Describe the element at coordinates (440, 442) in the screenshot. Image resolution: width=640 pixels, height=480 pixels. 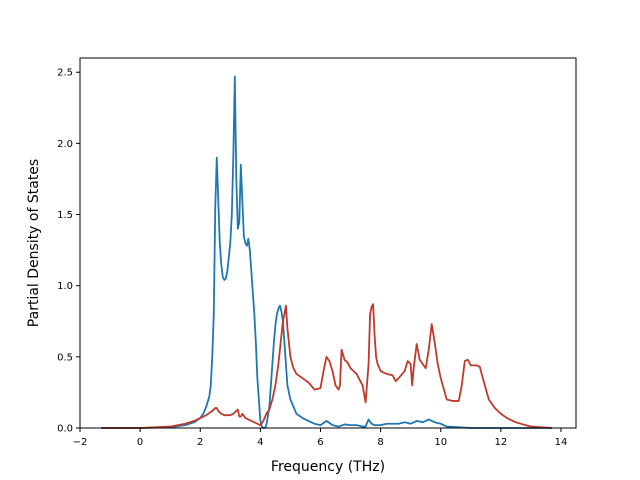
I see `x-tick-label: 10` at that location.